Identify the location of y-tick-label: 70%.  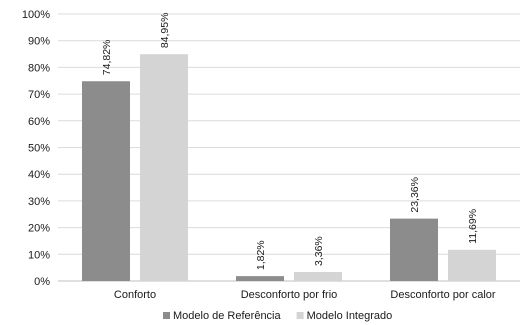
(39, 95).